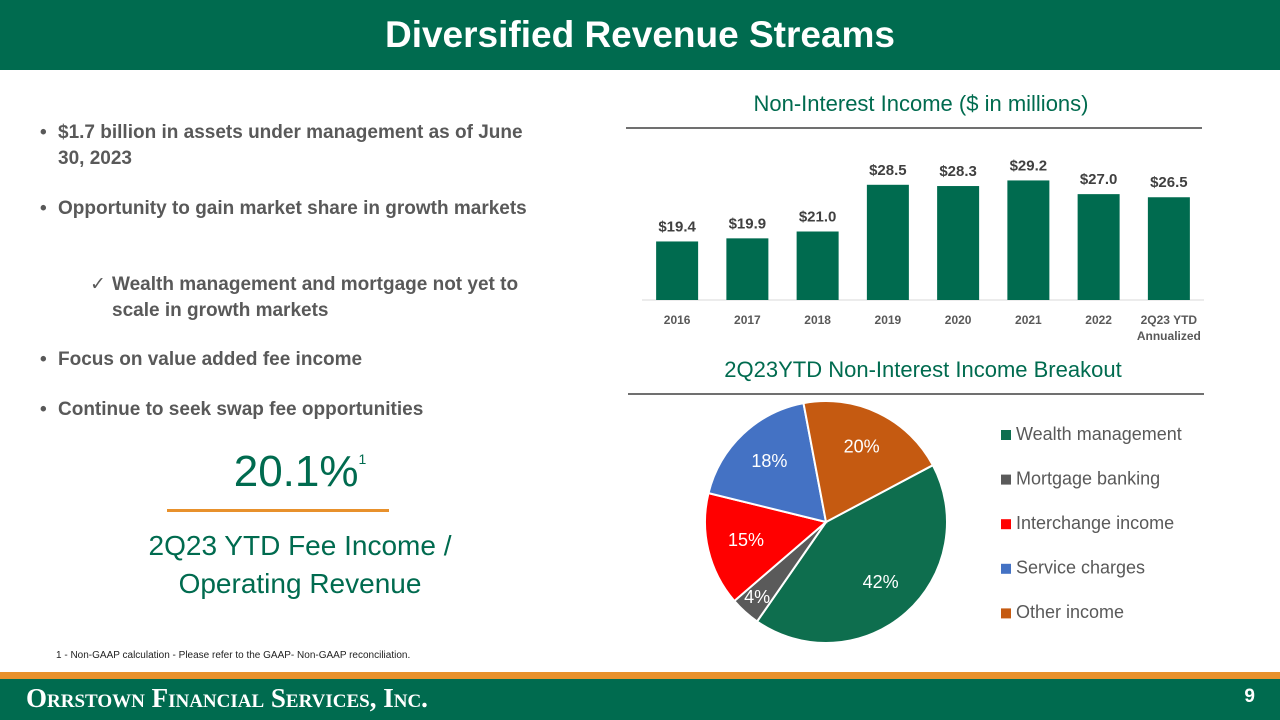  I want to click on kpi: 20.1%1, so click(300, 472).